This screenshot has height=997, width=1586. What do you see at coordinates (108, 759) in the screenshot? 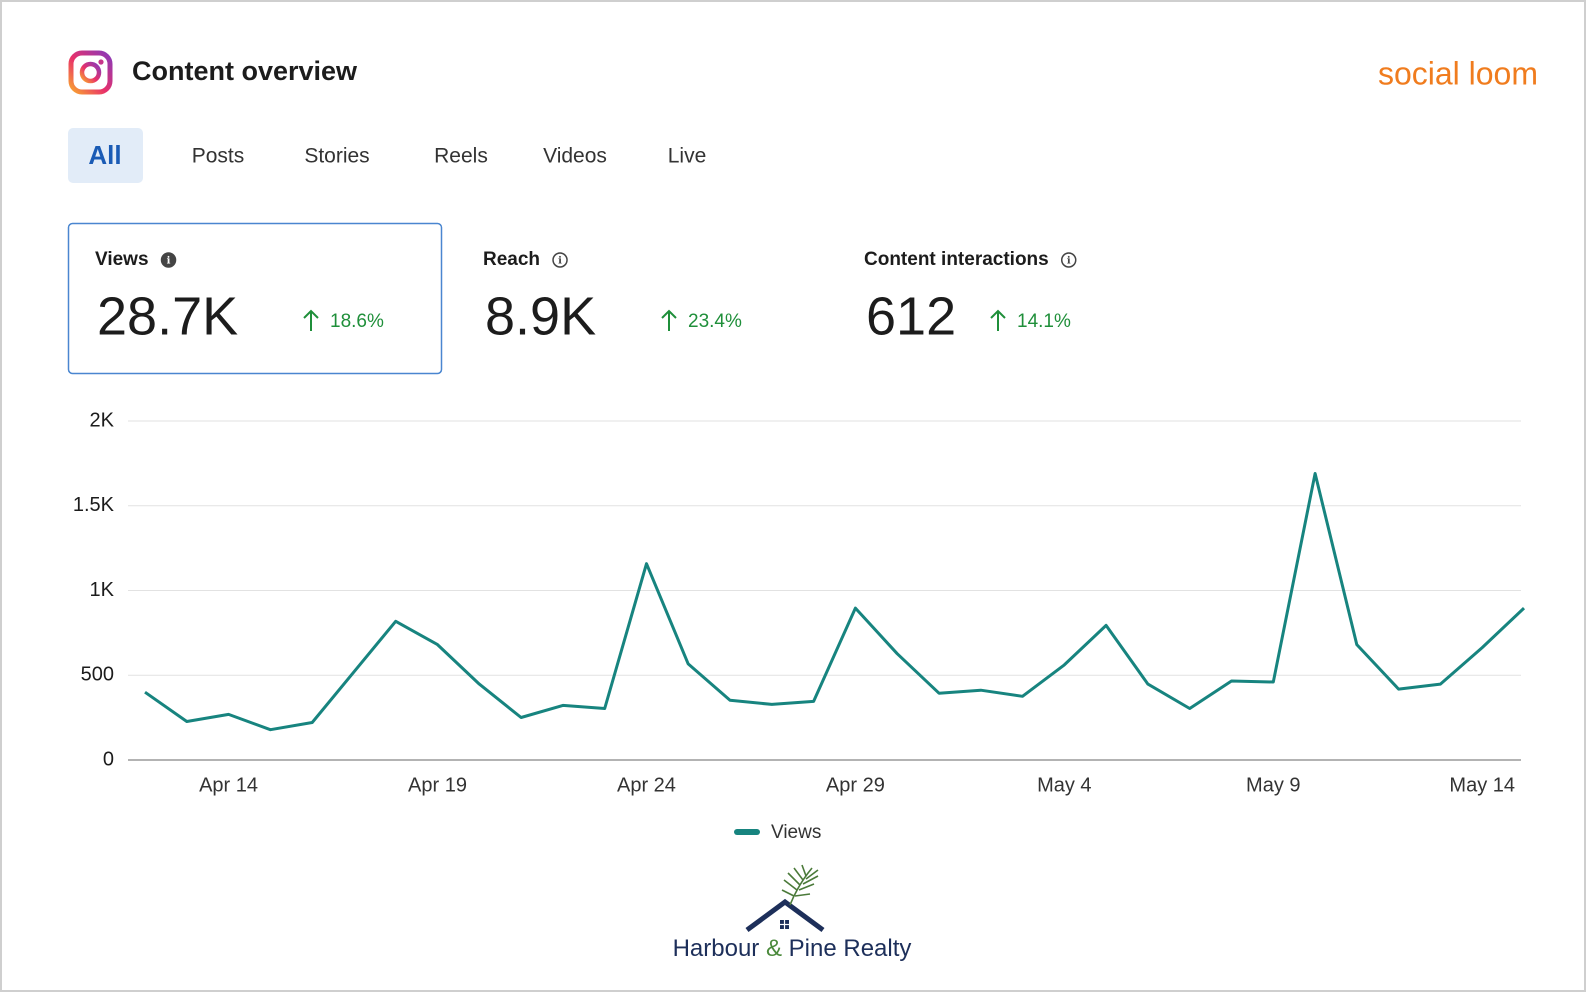
I see `y-tick-label: 0` at bounding box center [108, 759].